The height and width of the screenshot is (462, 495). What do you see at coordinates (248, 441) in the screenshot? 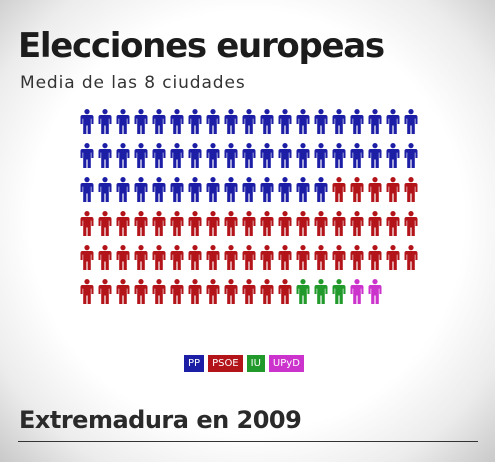
I see `divider` at bounding box center [248, 441].